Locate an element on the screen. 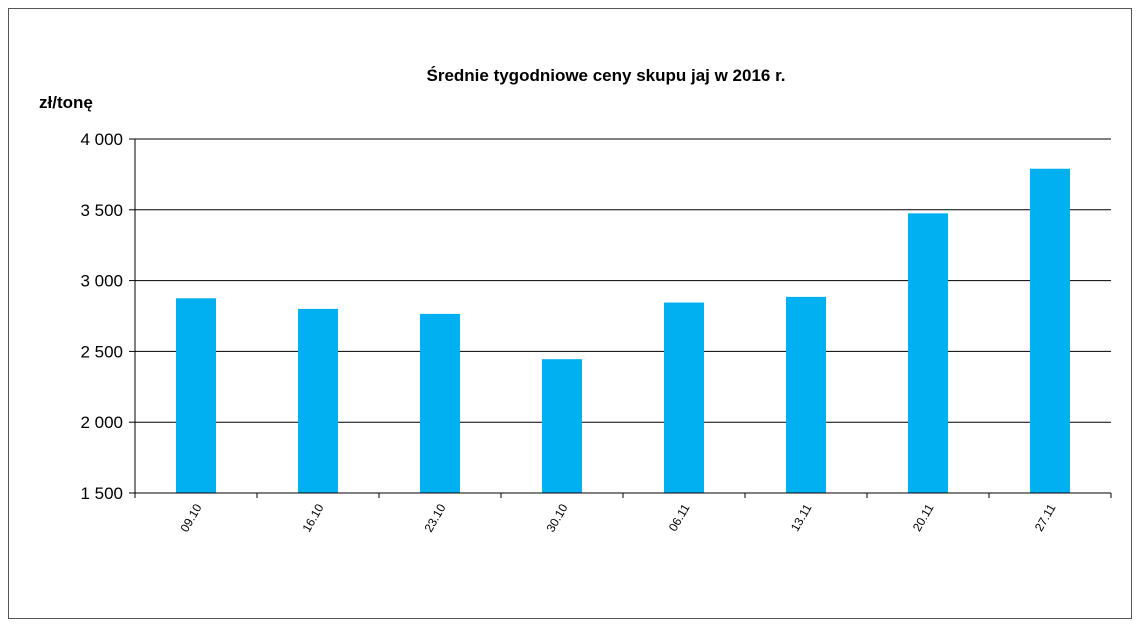  y-tick-label: 2 000 is located at coordinates (101, 422).